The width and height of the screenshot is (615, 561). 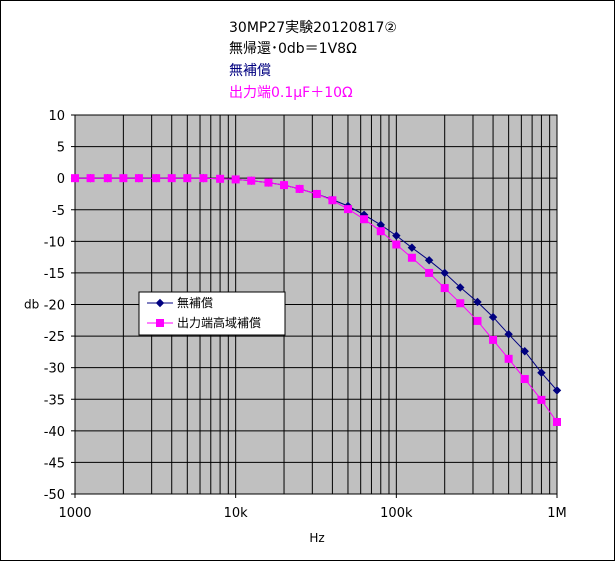 What do you see at coordinates (396, 513) in the screenshot?
I see `x-tick-label: 100k` at bounding box center [396, 513].